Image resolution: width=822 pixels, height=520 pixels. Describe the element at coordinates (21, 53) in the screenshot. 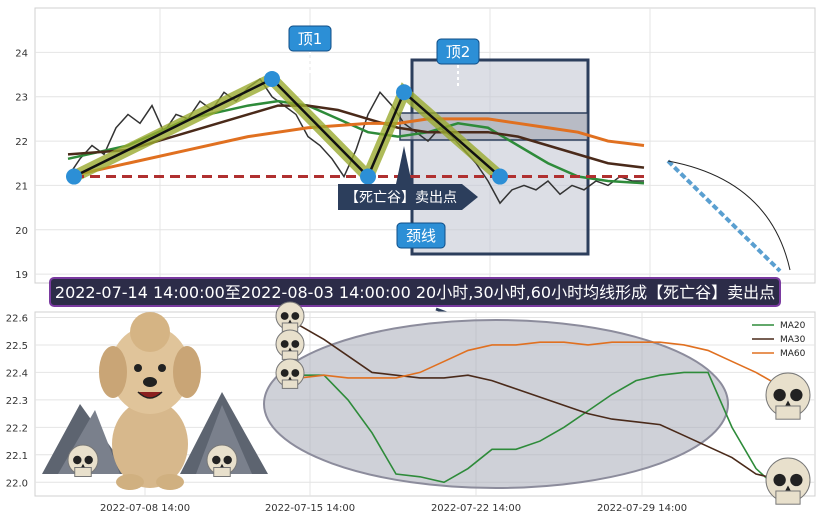

I see `upper-y-tick-label: 24` at that location.